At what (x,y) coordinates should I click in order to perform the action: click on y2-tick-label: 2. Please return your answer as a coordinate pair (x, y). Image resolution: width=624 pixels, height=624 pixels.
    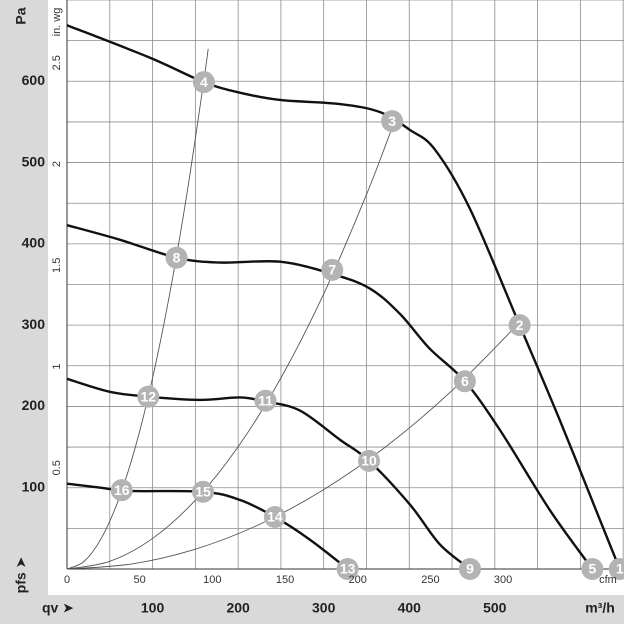
    Looking at the image, I should click on (57, 164).